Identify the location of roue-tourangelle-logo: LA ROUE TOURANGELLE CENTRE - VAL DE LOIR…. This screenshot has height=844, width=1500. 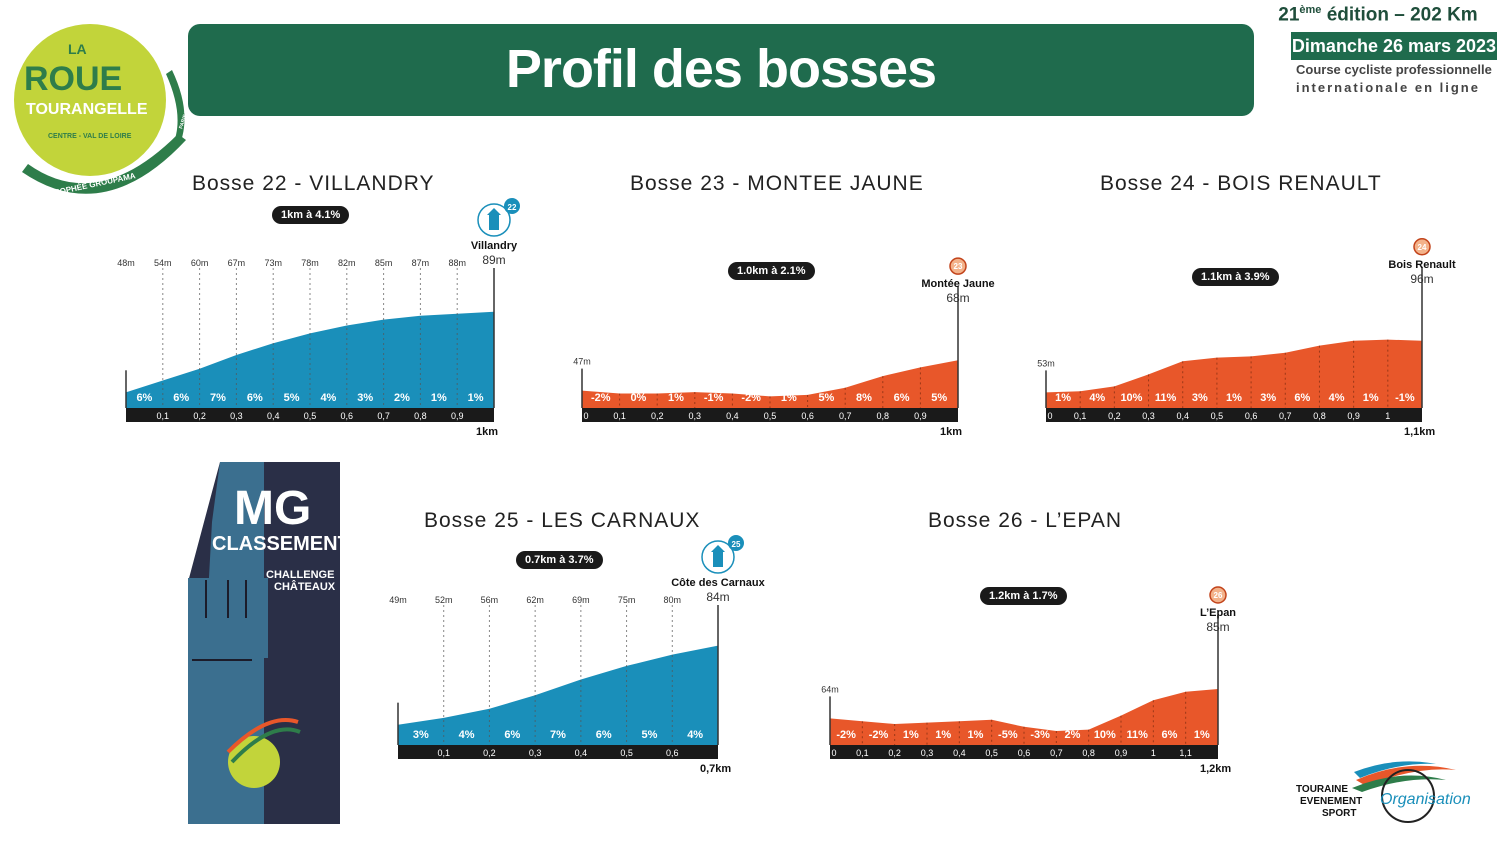
(101, 109).